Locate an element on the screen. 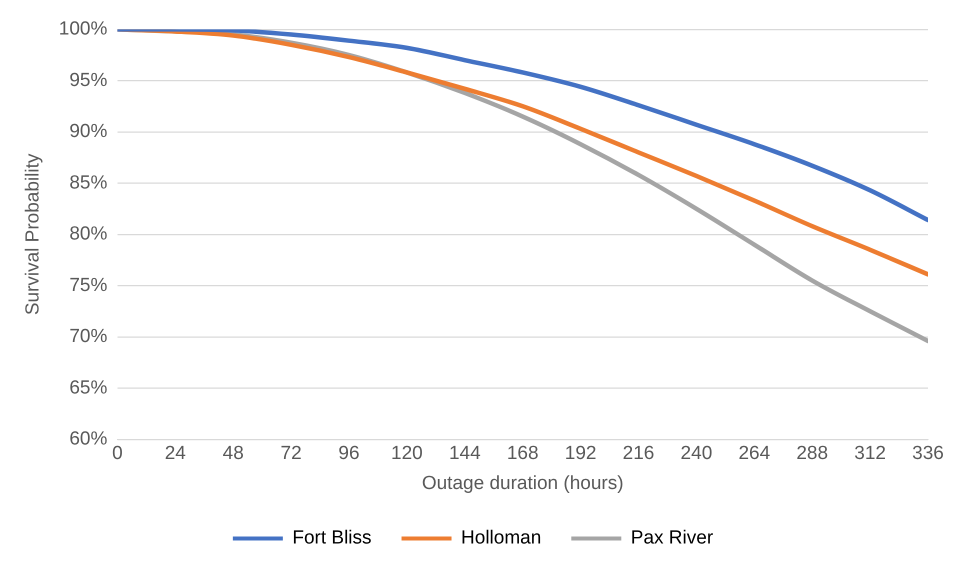 The height and width of the screenshot is (580, 958). legend-label: Pax River is located at coordinates (672, 538).